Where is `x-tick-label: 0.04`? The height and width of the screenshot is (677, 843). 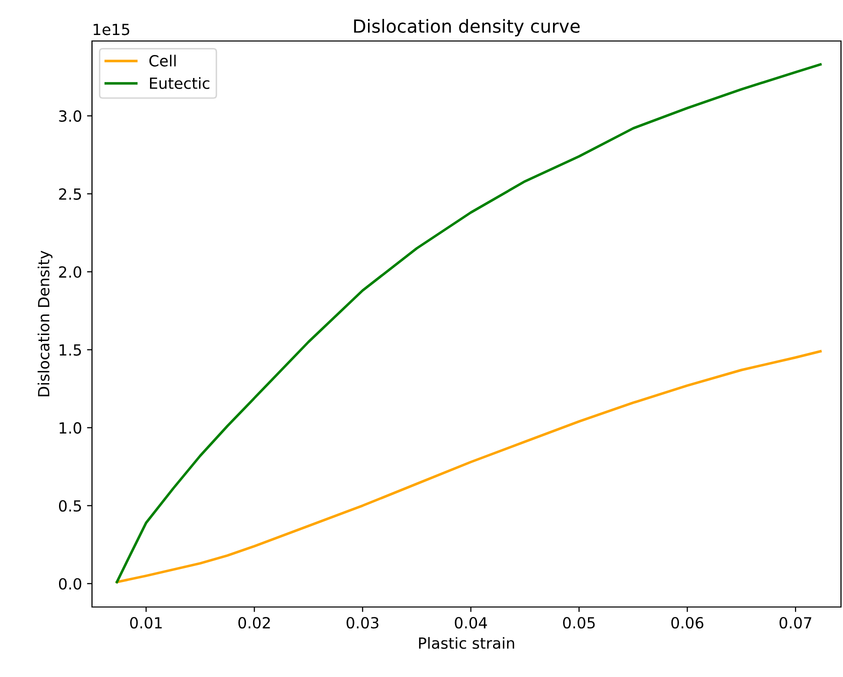
x-tick-label: 0.04 is located at coordinates (470, 622).